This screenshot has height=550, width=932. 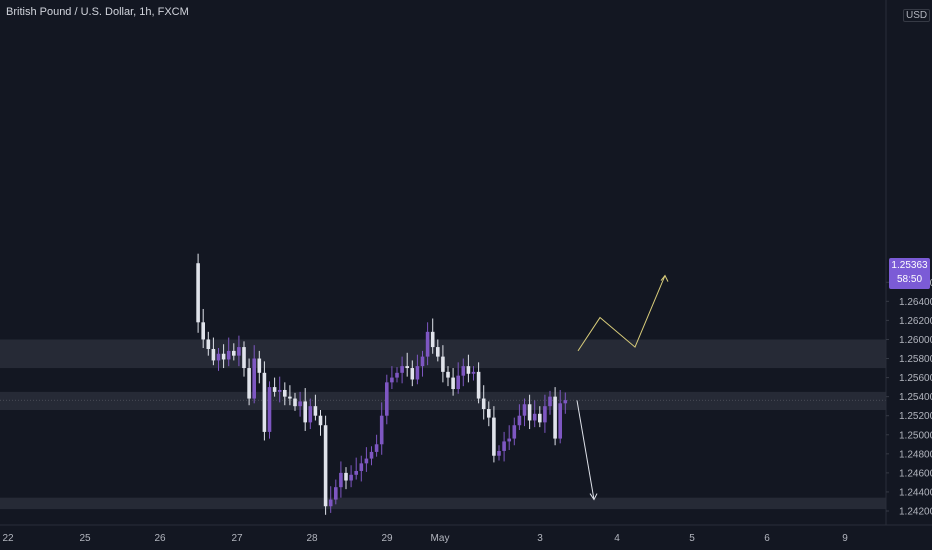 I want to click on forecast-up-path, so click(x=621, y=313).